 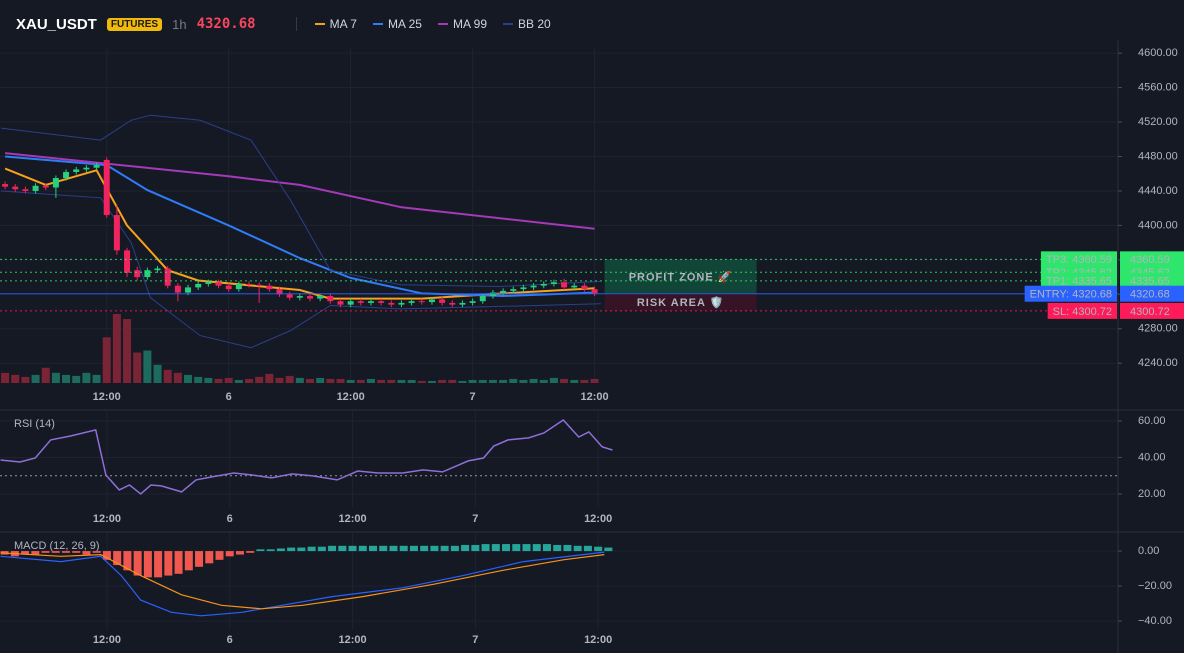 What do you see at coordinates (1150, 282) in the screenshot?
I see `level-value: 4335.65` at bounding box center [1150, 282].